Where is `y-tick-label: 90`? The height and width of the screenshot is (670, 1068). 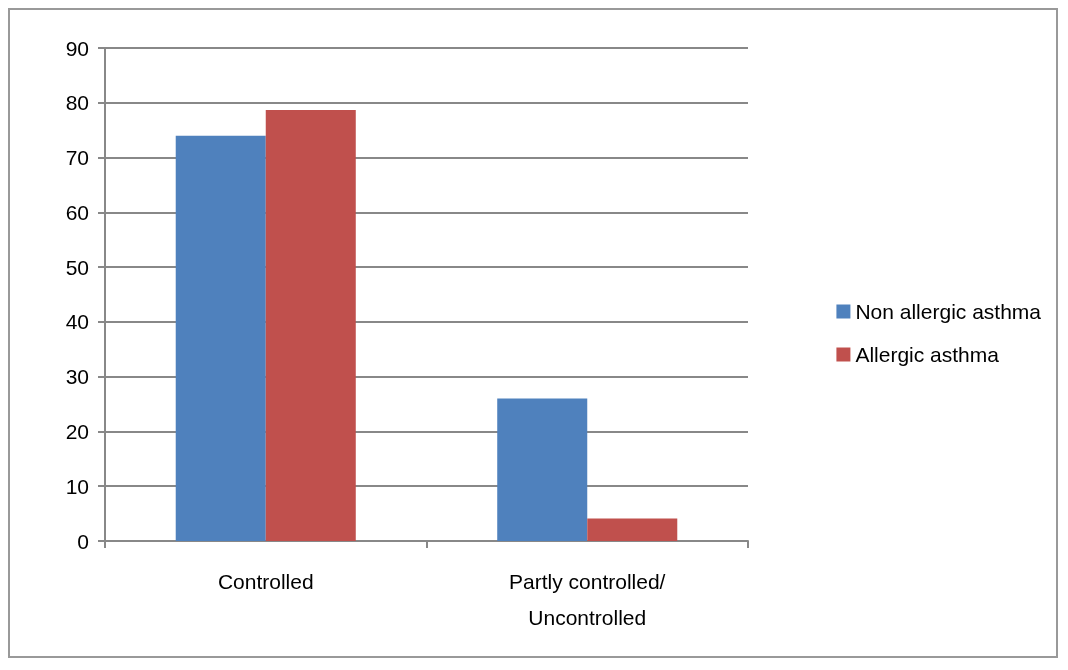 y-tick-label: 90 is located at coordinates (77, 48).